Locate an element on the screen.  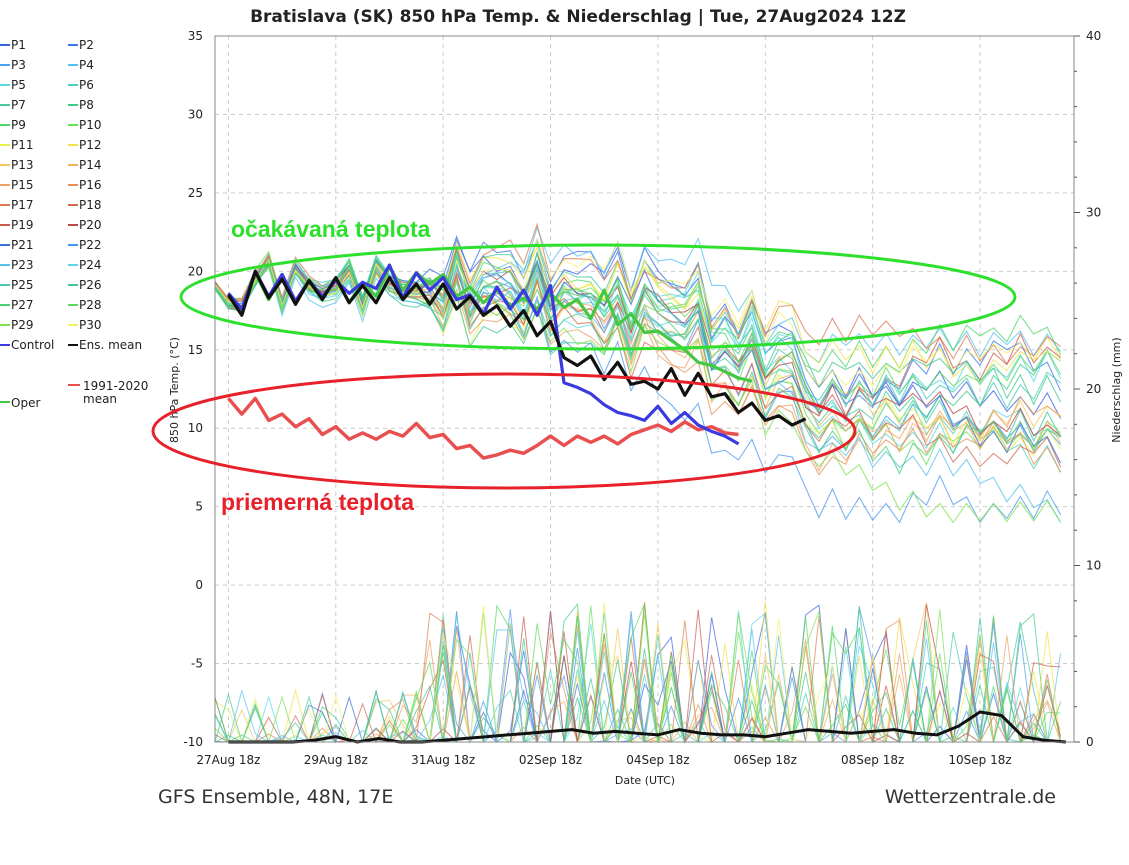
y2-tick-label: 40 is located at coordinates (1093, 36).